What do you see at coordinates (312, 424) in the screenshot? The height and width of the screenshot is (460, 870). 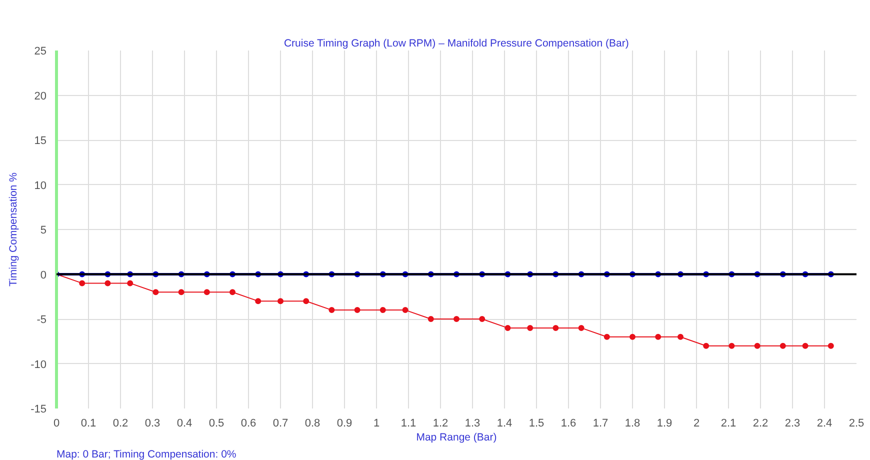 I see `x-tick-label: 0.8` at bounding box center [312, 424].